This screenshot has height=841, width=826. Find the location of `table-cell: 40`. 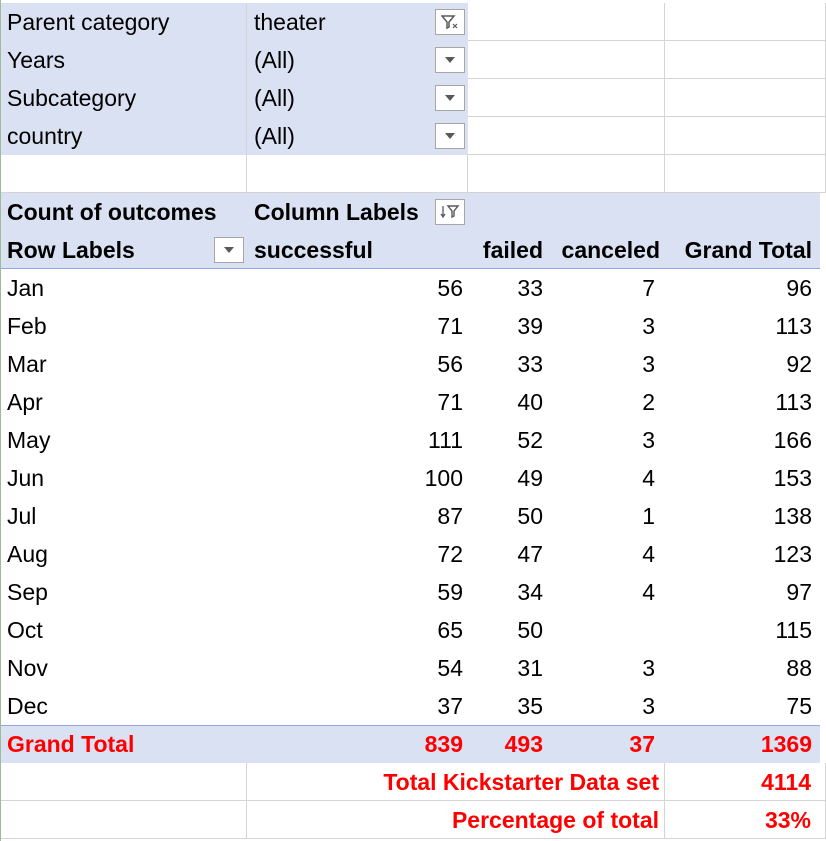

table-cell: 40 is located at coordinates (530, 402).